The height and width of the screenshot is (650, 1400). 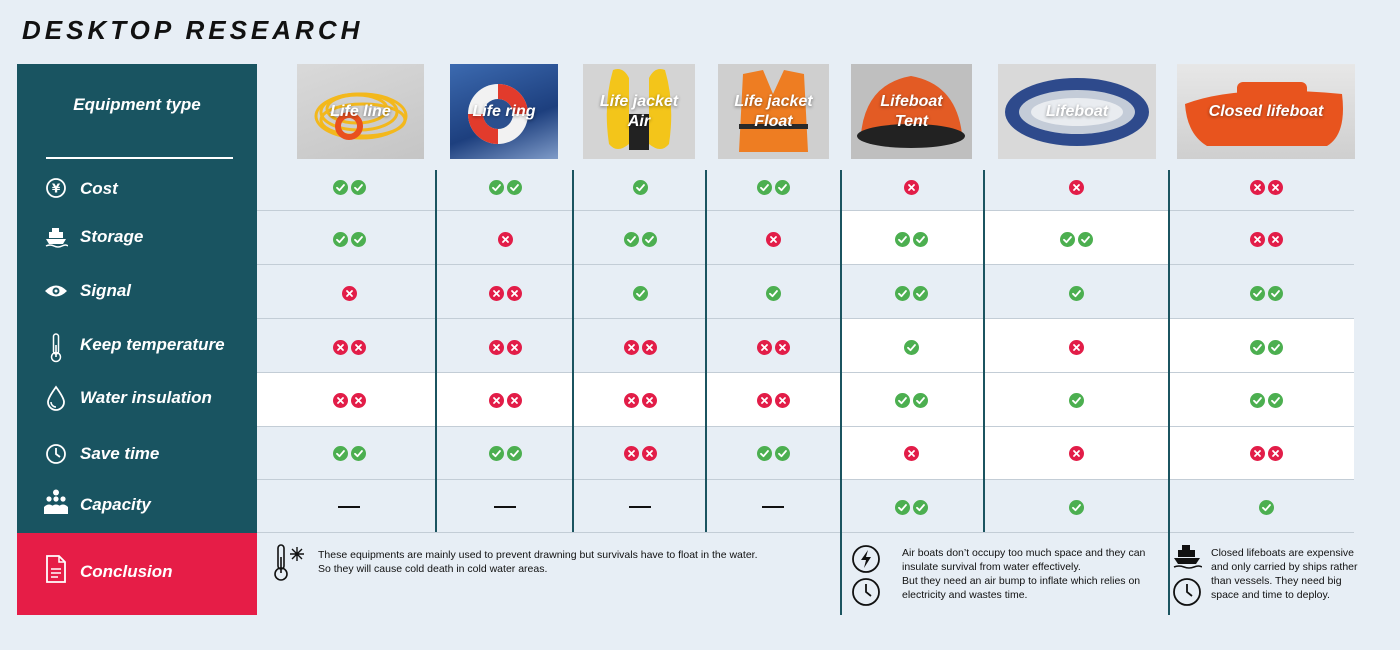 I want to click on criterion-capacity: Capacity, so click(x=115, y=504).